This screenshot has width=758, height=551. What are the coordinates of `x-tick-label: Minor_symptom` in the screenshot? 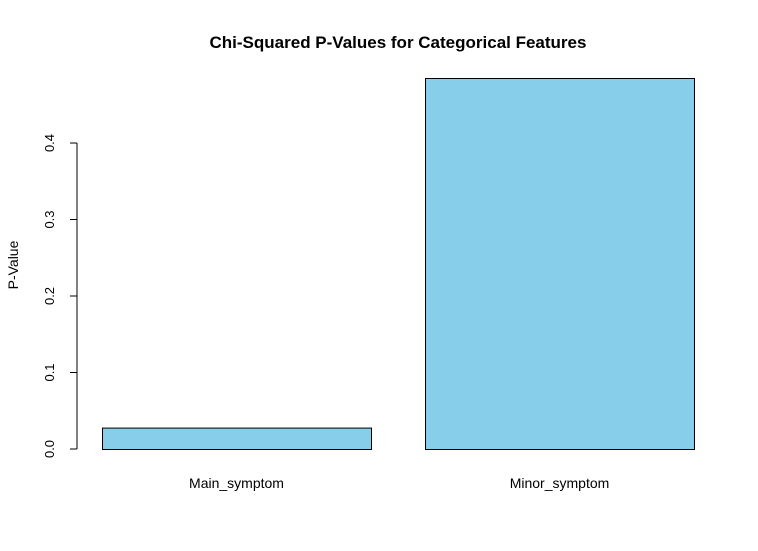 It's located at (560, 483).